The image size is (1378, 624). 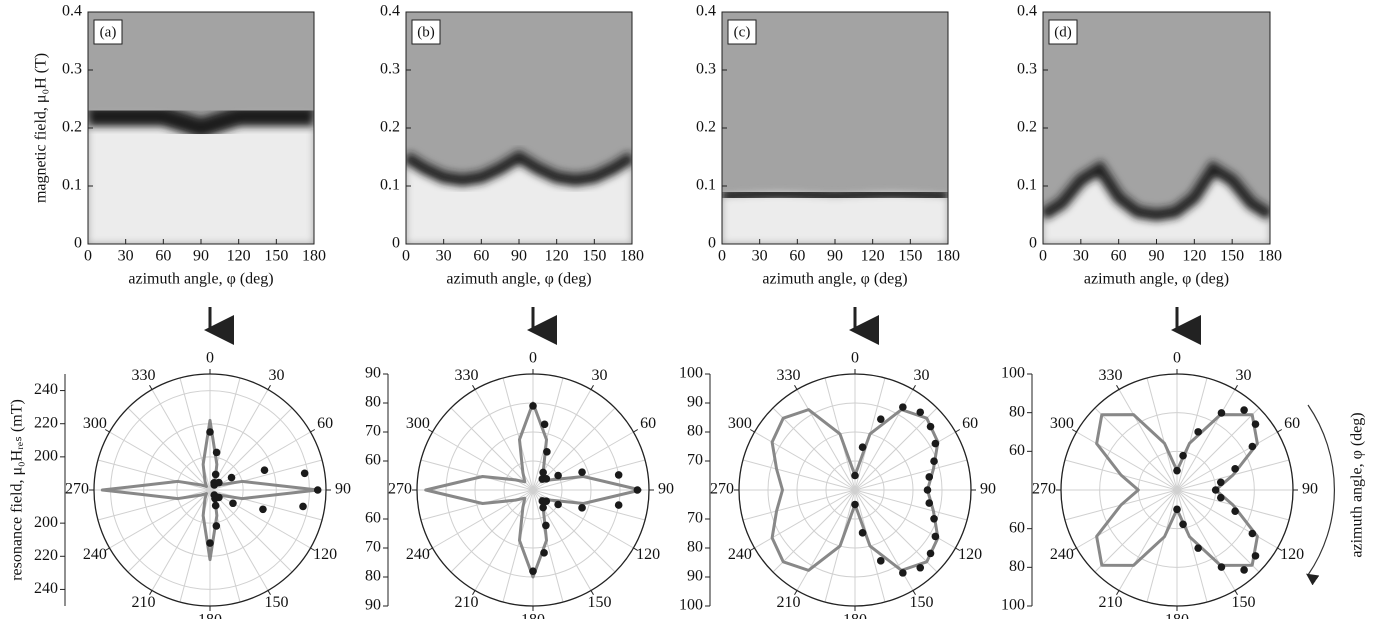 What do you see at coordinates (1017, 450) in the screenshot?
I see `radial-tick-label: 60` at bounding box center [1017, 450].